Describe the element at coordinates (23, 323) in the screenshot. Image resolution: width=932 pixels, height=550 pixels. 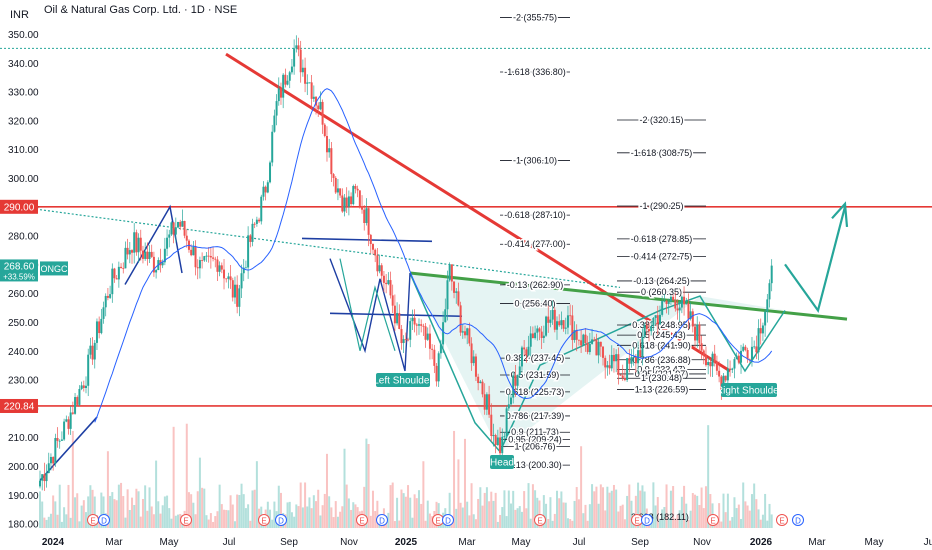
I see `y-tick-label: 250.00` at that location.